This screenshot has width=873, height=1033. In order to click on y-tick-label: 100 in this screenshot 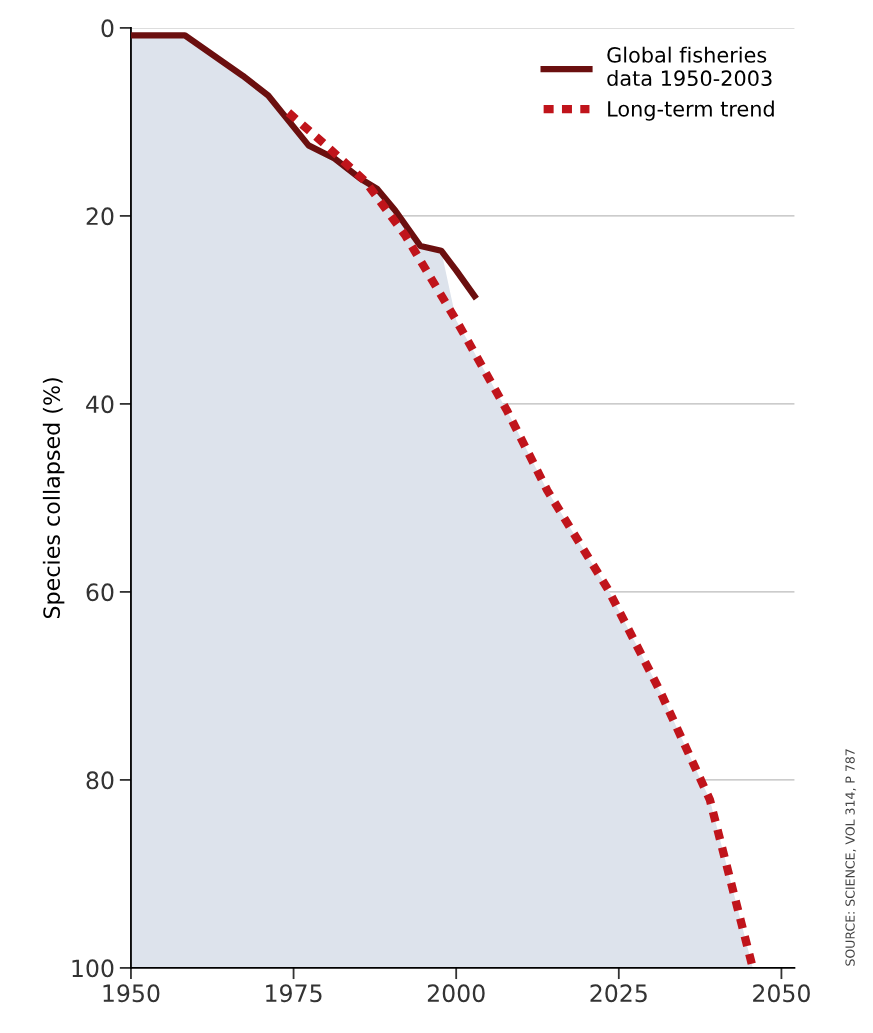, I will do `click(93, 968)`.